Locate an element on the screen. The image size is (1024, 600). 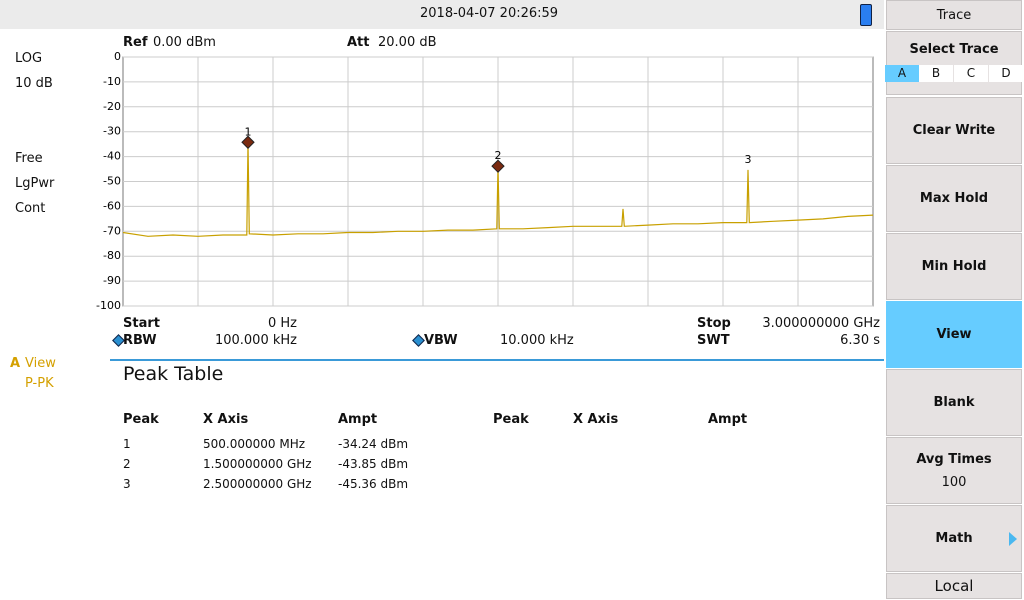
top-bar is located at coordinates (442, 14).